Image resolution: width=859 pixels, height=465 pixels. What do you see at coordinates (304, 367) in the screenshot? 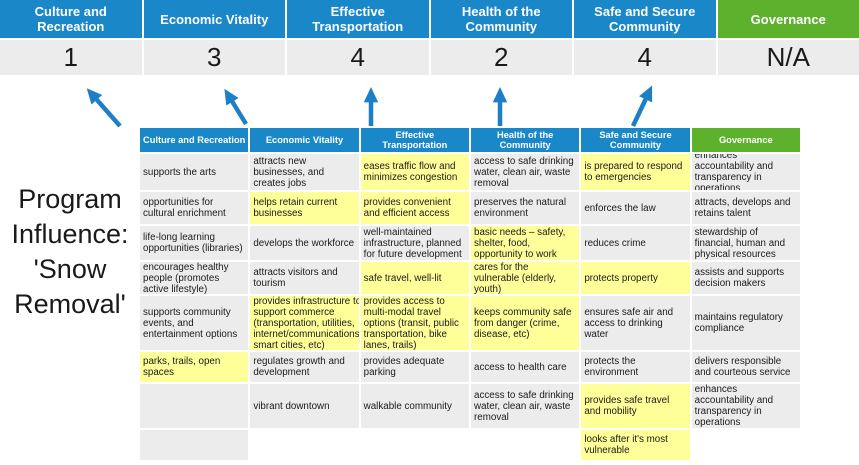
I see `matrix-cell-r6-c2: regulates growth and development` at bounding box center [304, 367].